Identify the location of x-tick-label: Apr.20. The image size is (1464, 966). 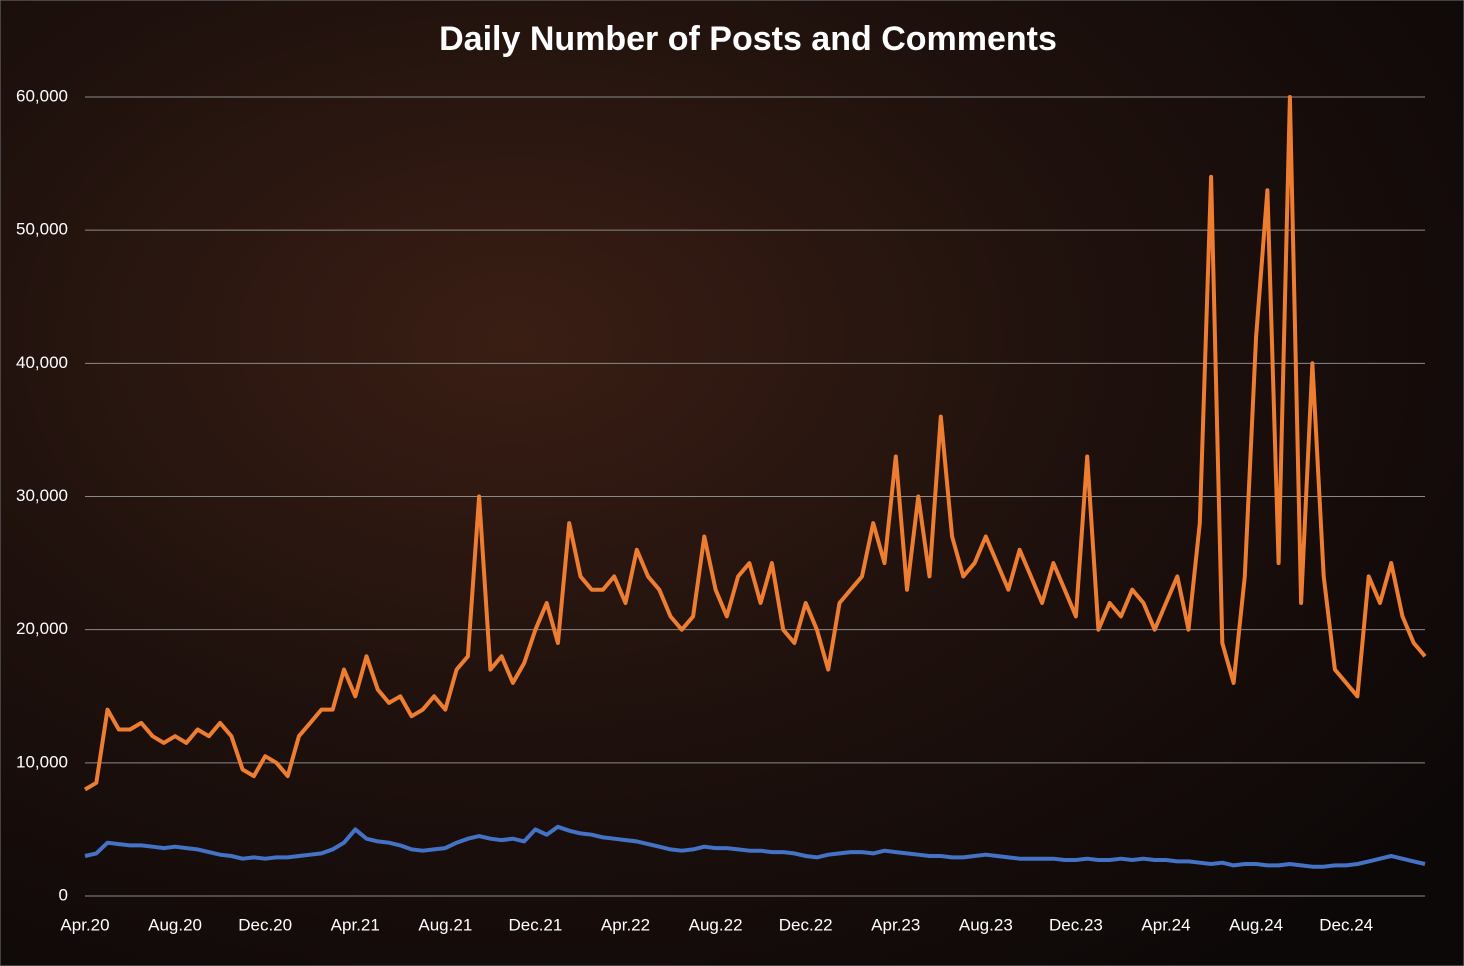
(84, 924).